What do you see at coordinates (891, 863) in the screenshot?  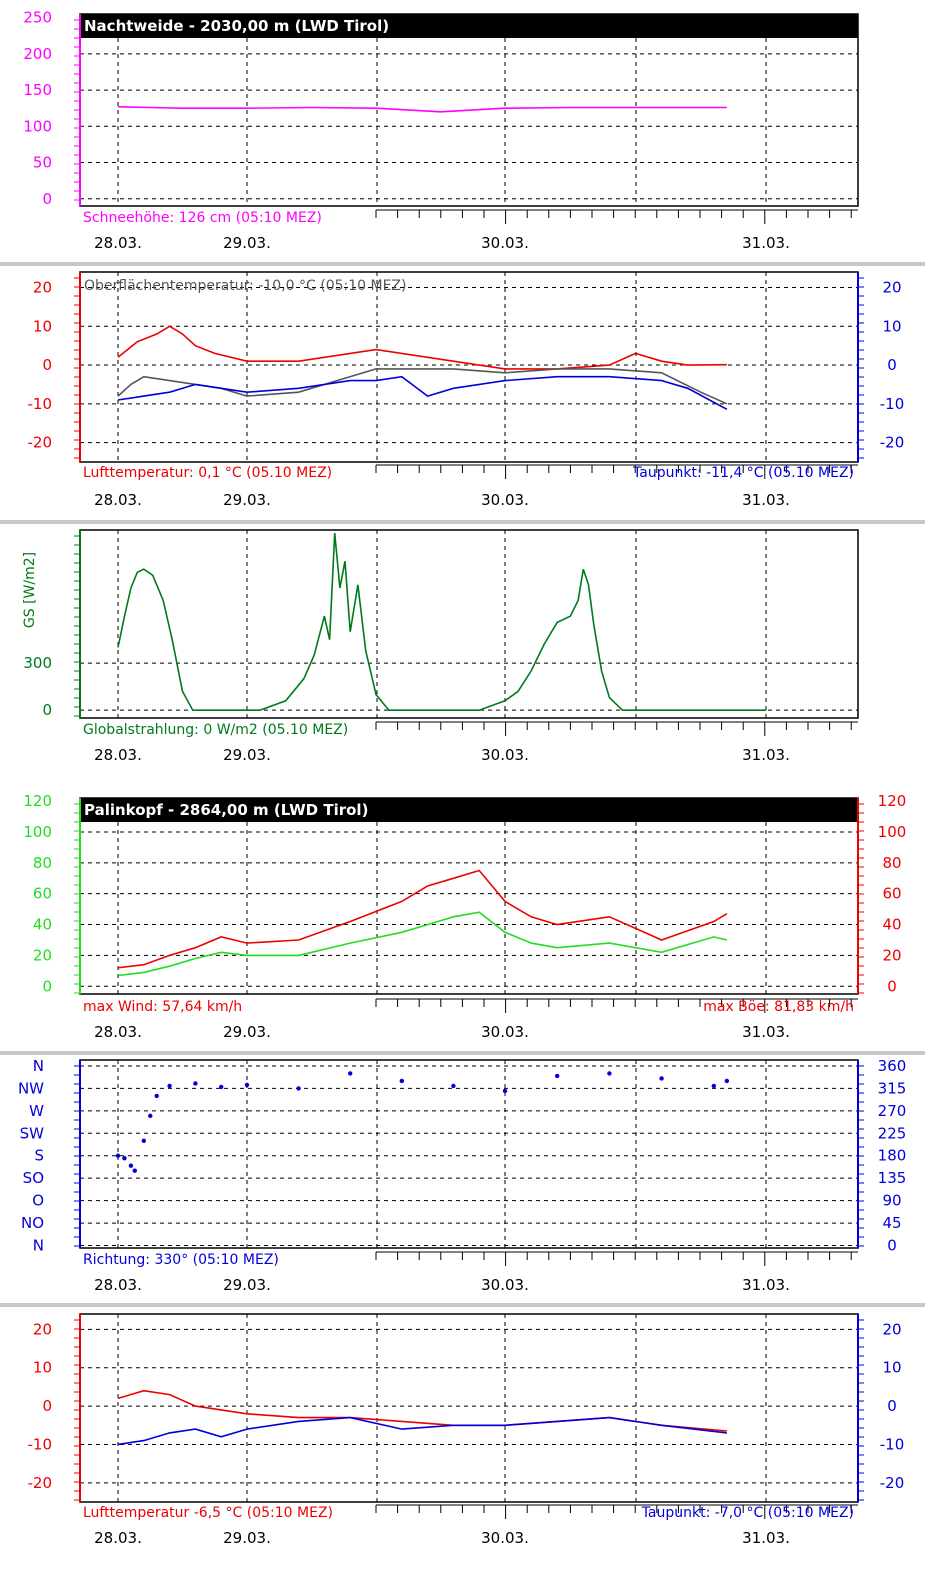 I see `right-y-tick-label: 80` at bounding box center [891, 863].